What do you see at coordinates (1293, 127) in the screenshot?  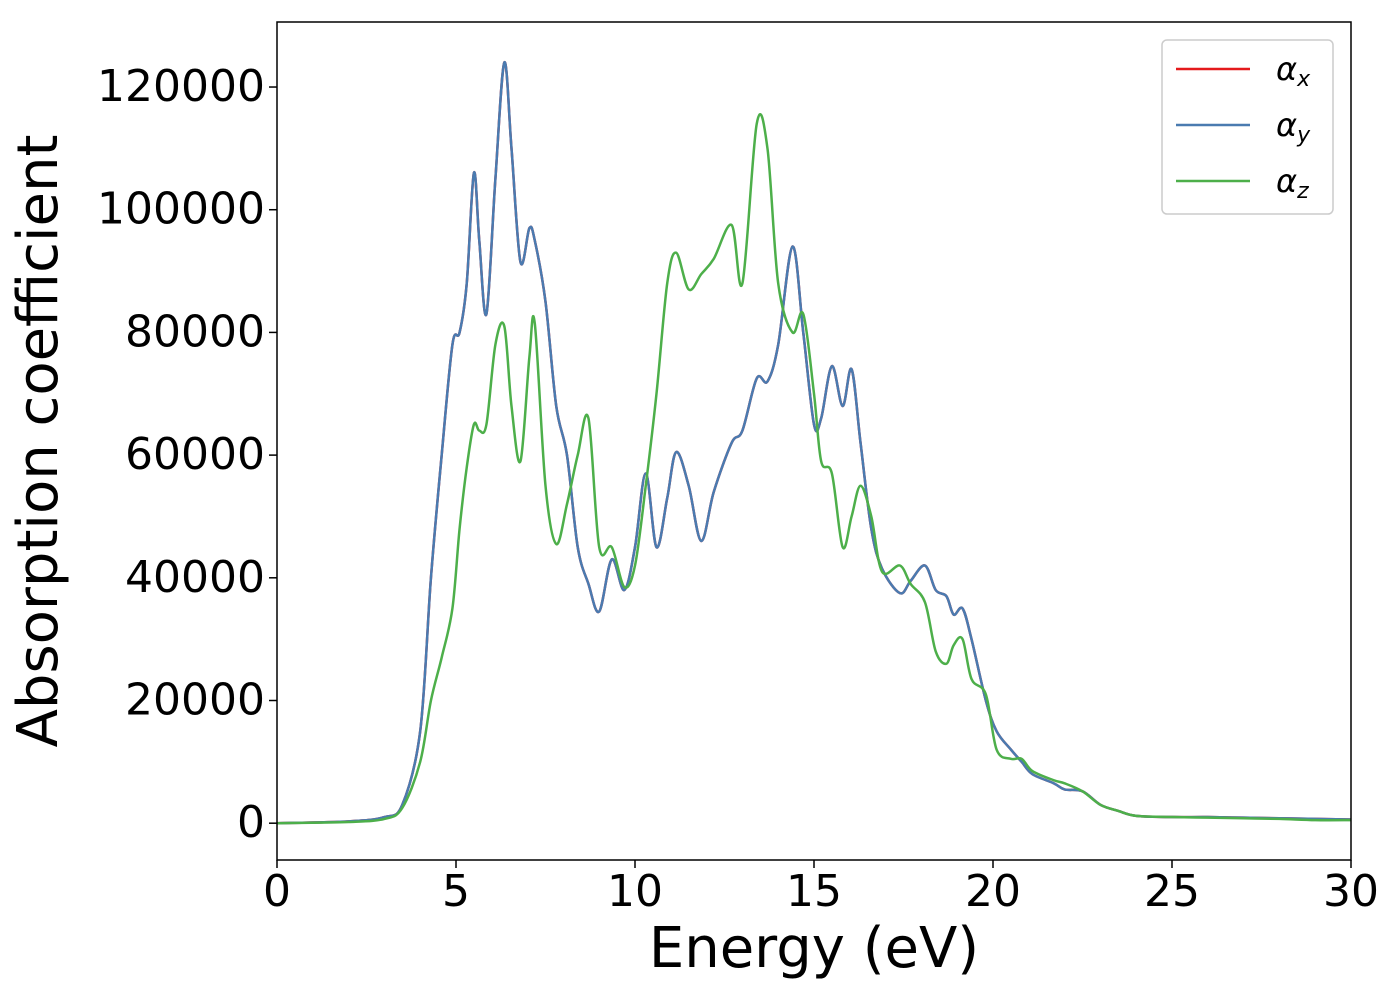 I see `legend-label: αy` at bounding box center [1293, 127].